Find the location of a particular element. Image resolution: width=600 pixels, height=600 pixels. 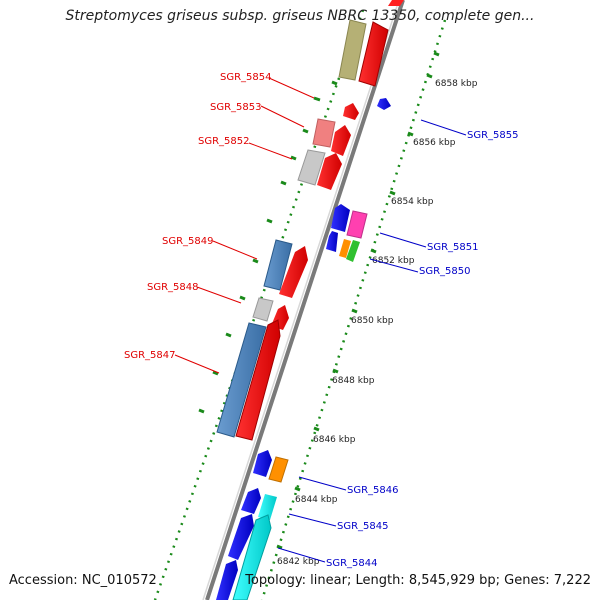

accession-footer: Accession: NC_010572 is located at coordinates (83, 580).